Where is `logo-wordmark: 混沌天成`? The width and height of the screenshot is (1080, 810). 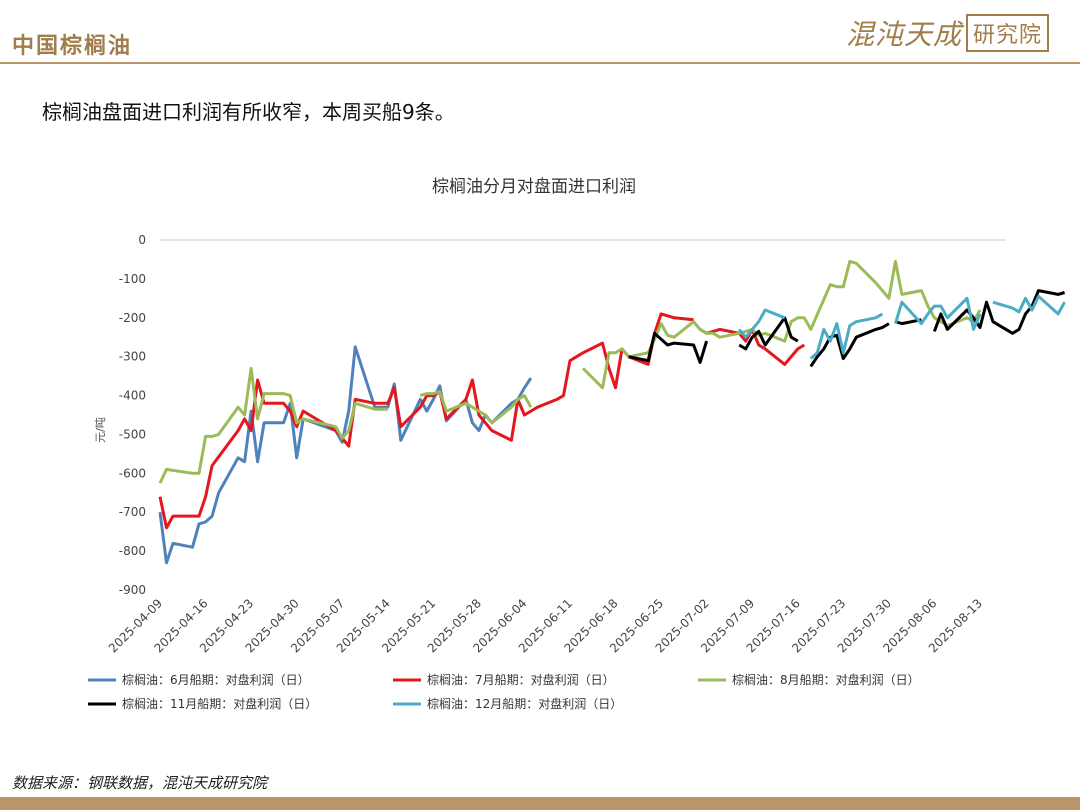
logo-wordmark: 混沌天成 is located at coordinates (904, 34).